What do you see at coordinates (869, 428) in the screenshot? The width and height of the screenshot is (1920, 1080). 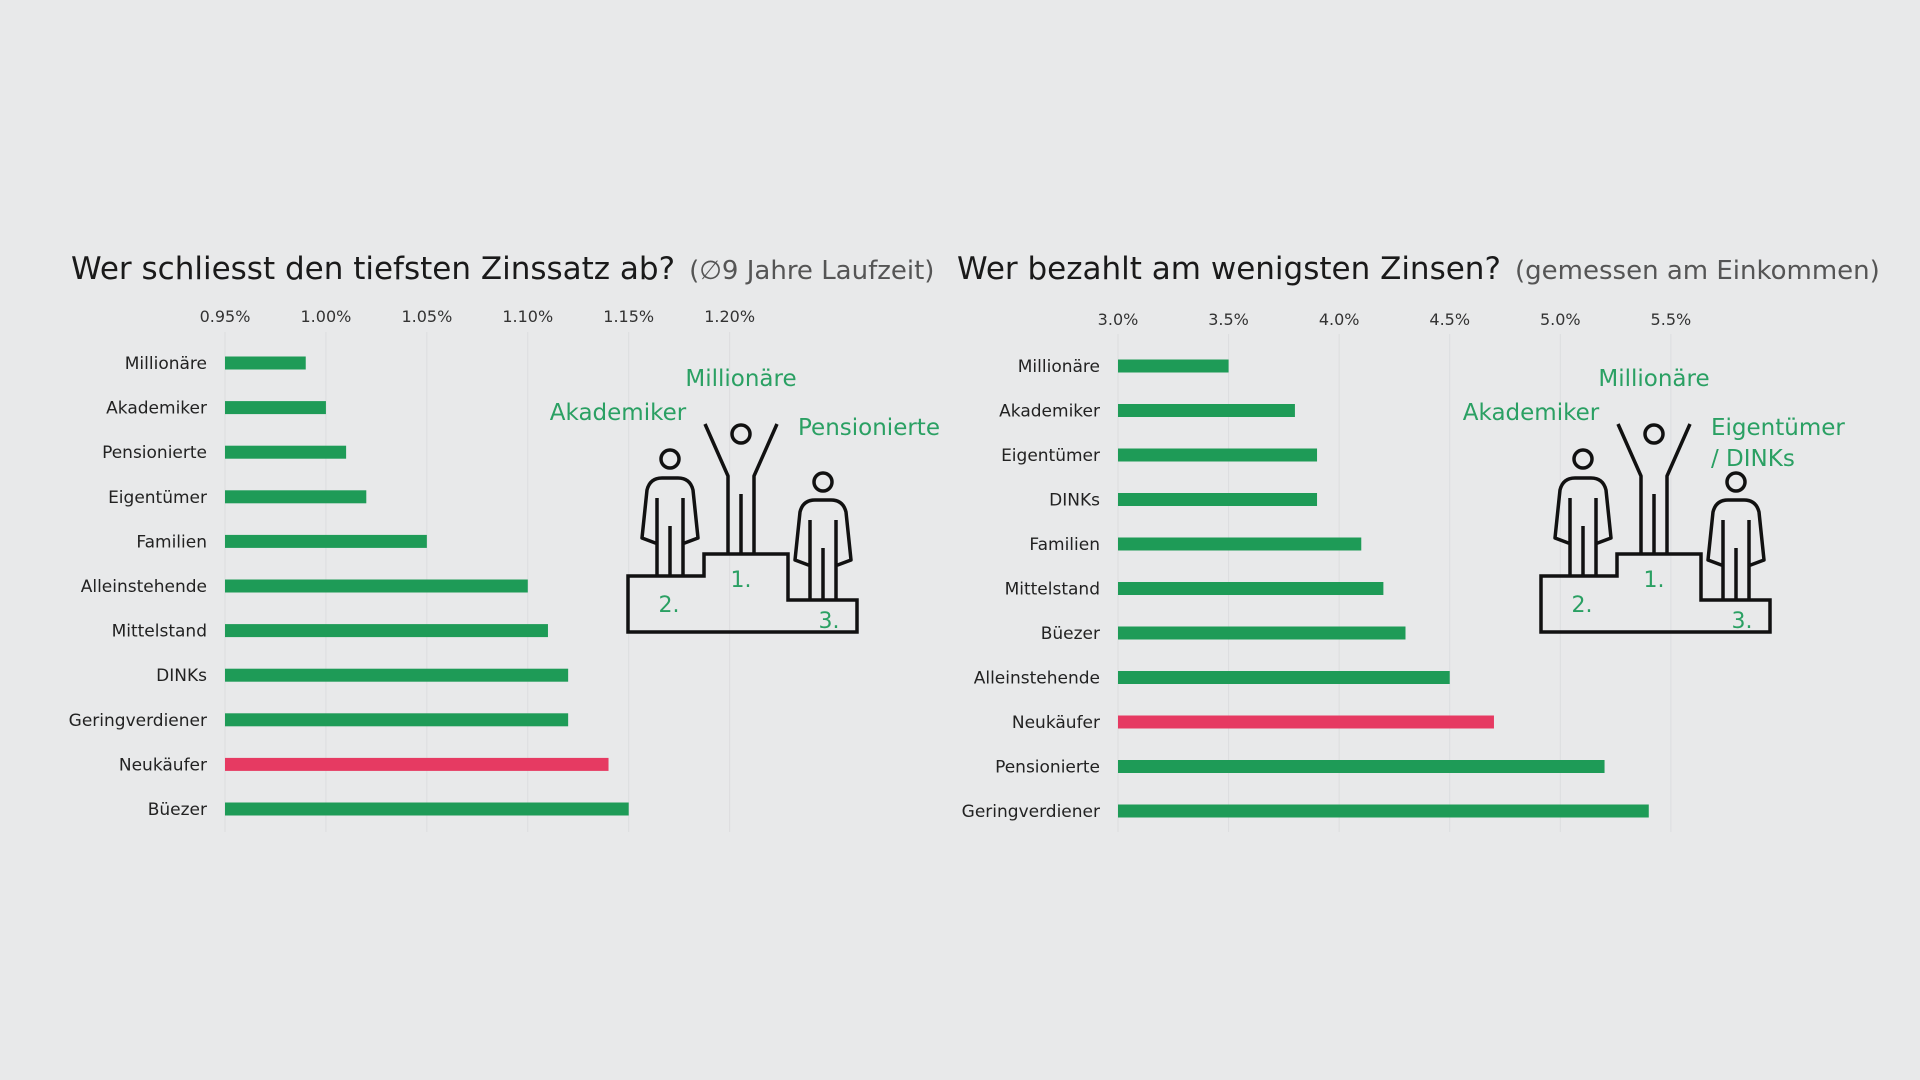 I see `podium-third-name: Pensionierte` at bounding box center [869, 428].